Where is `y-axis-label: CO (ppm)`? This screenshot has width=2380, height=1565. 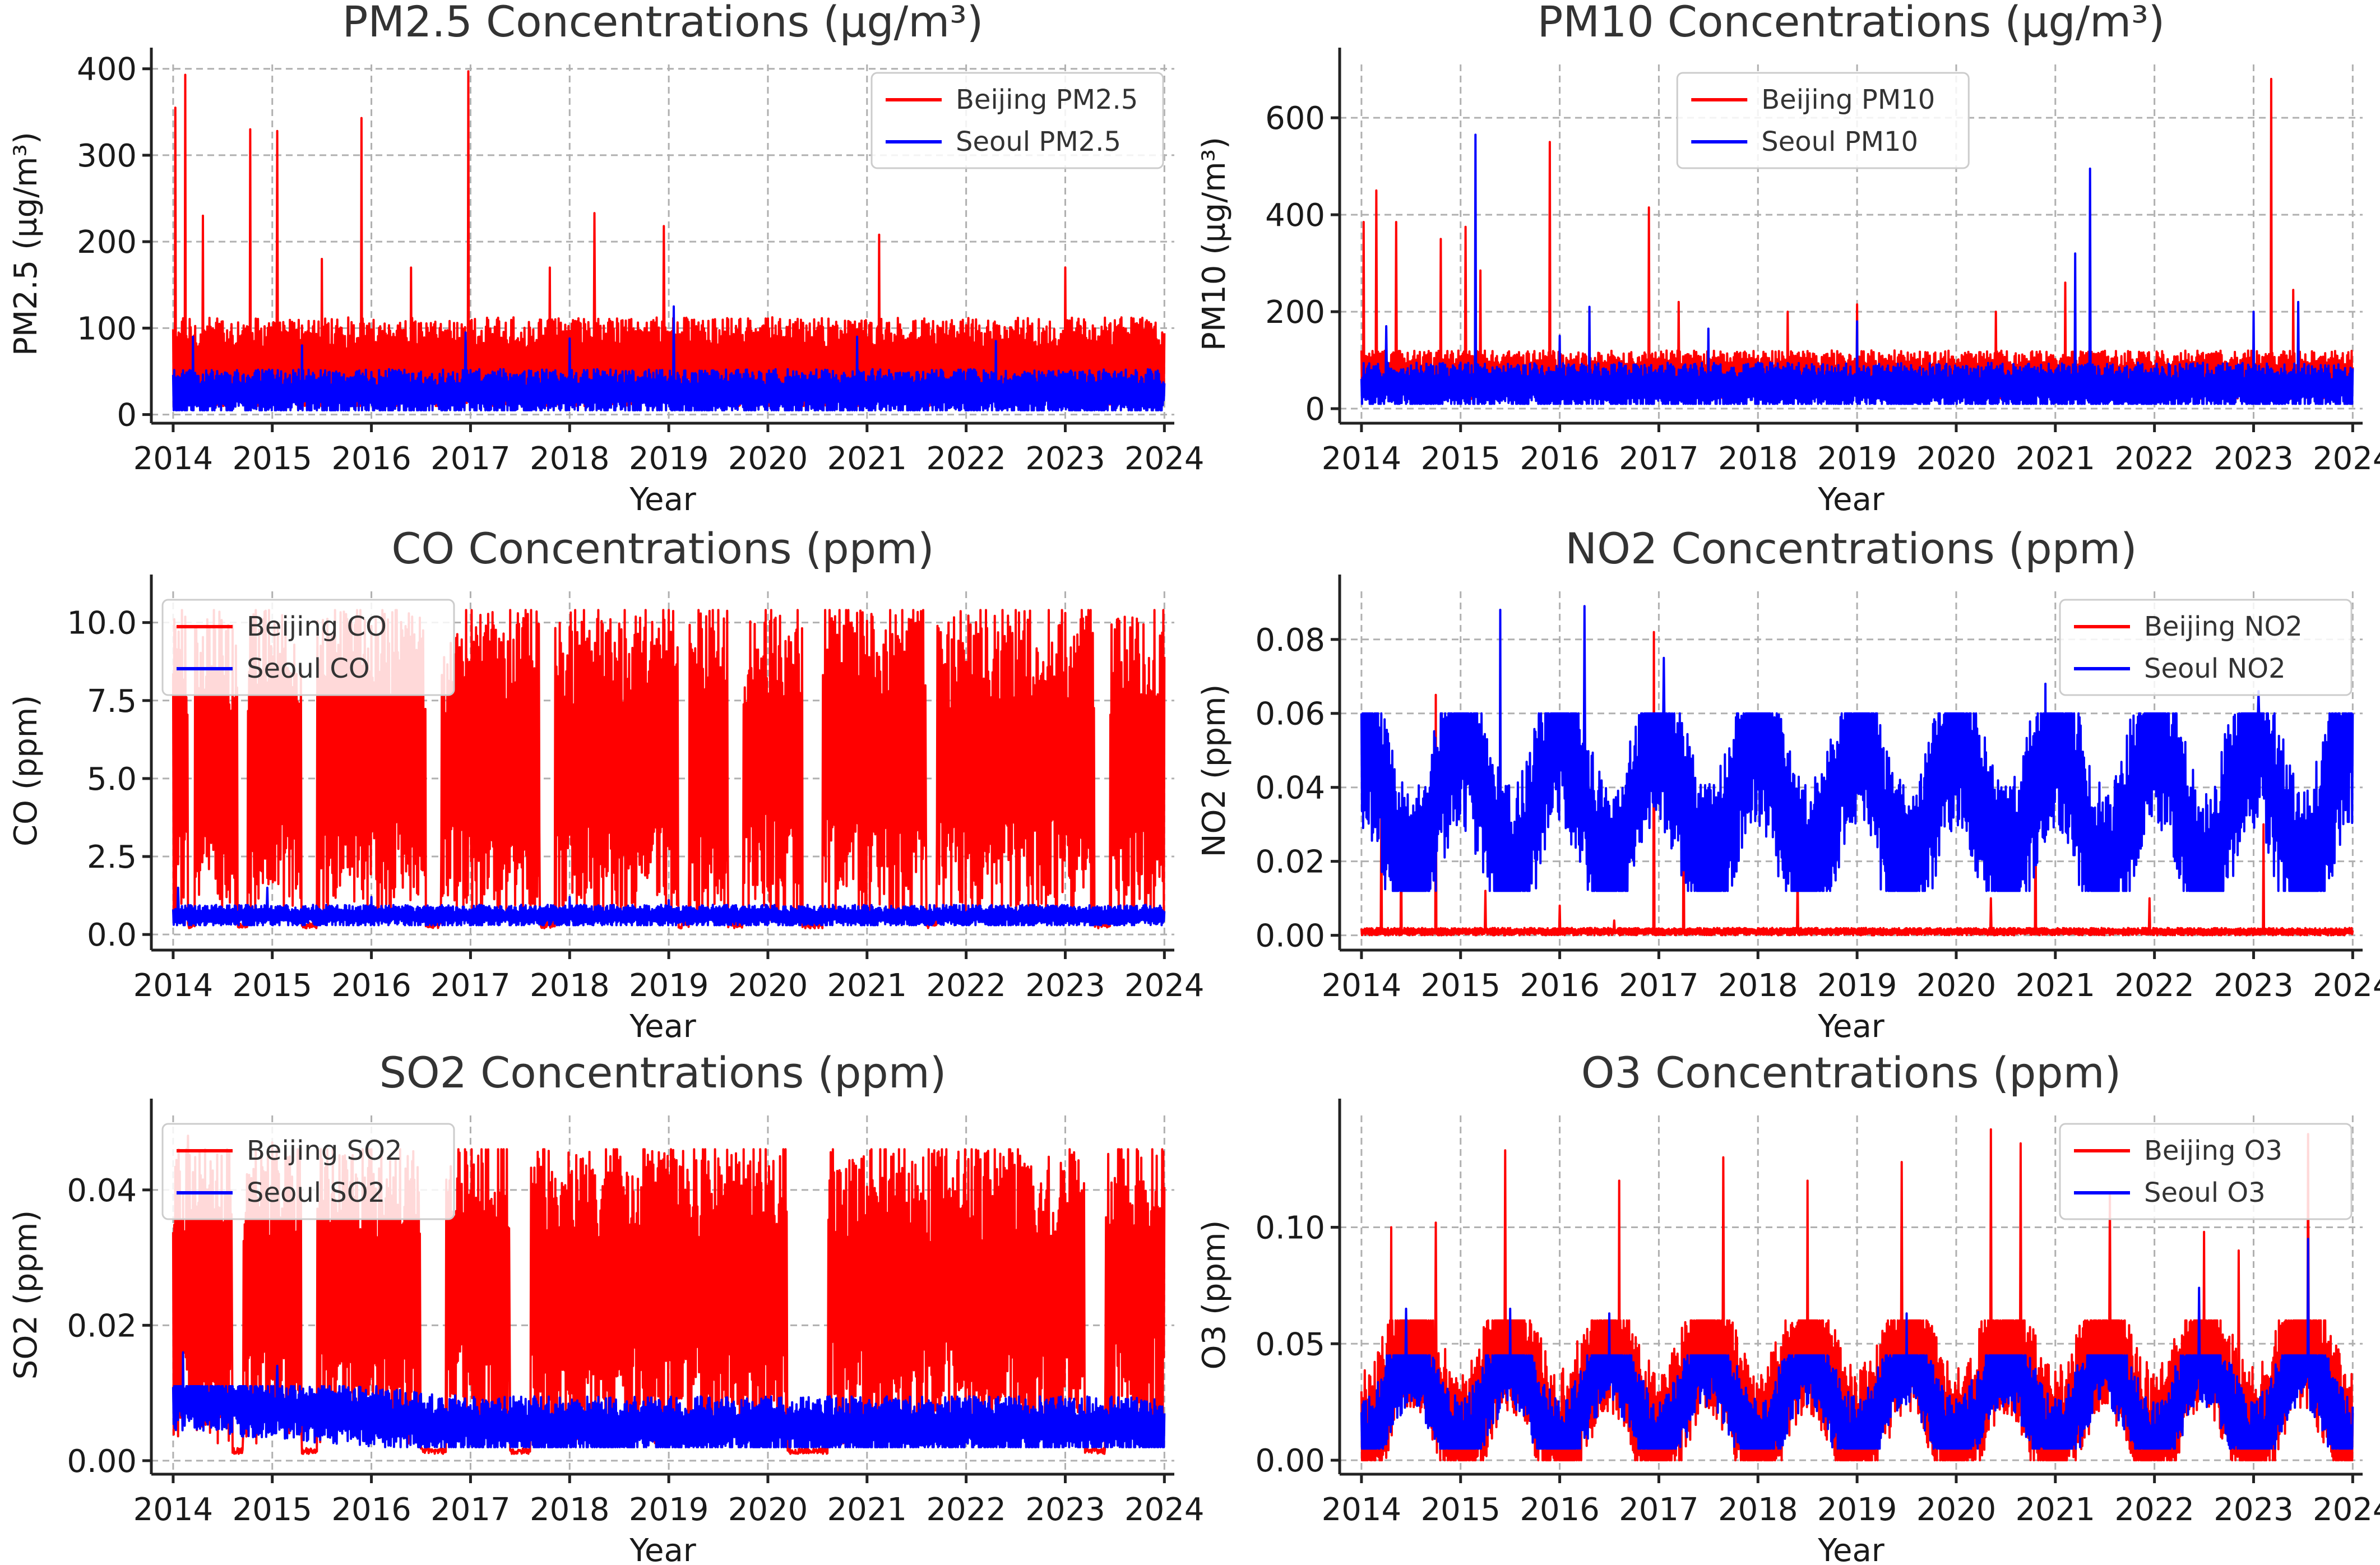
y-axis-label: CO (ppm) is located at coordinates (26, 770).